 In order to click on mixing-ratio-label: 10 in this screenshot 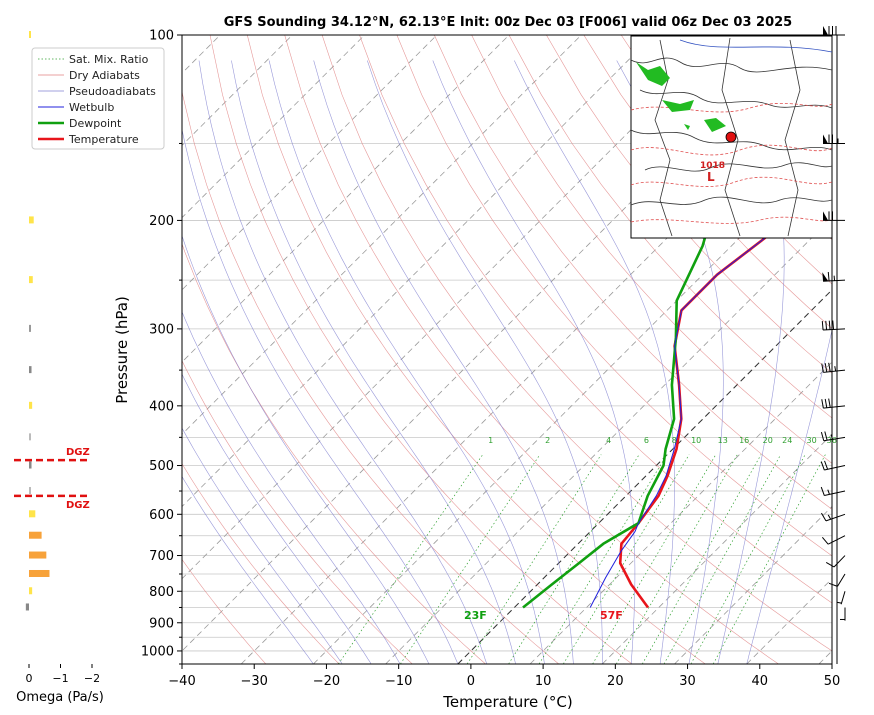, I will do `click(696, 440)`.